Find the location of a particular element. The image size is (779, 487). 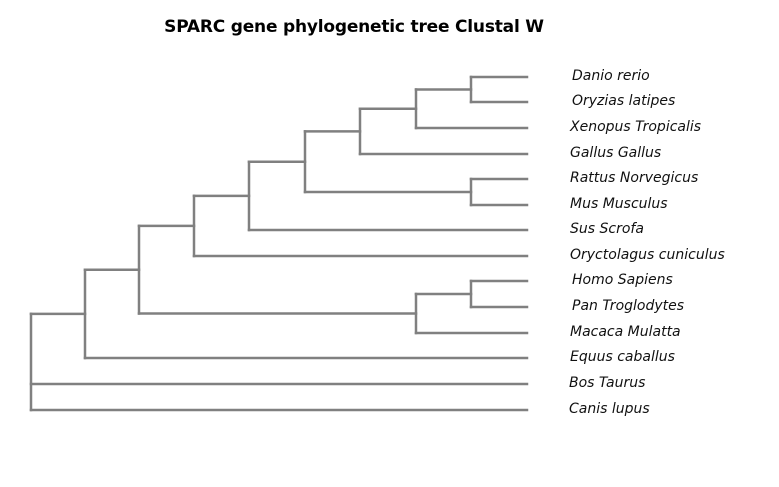

taxon-label: Mus Musculus is located at coordinates (619, 204).